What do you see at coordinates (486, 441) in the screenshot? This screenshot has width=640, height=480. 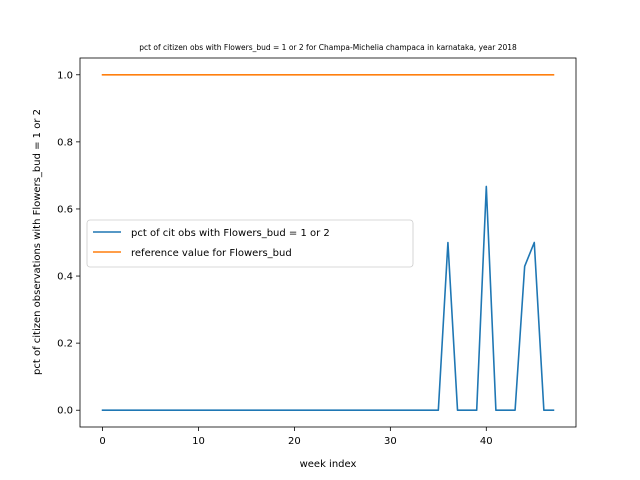 I see `x-tick-label: 40` at bounding box center [486, 441].